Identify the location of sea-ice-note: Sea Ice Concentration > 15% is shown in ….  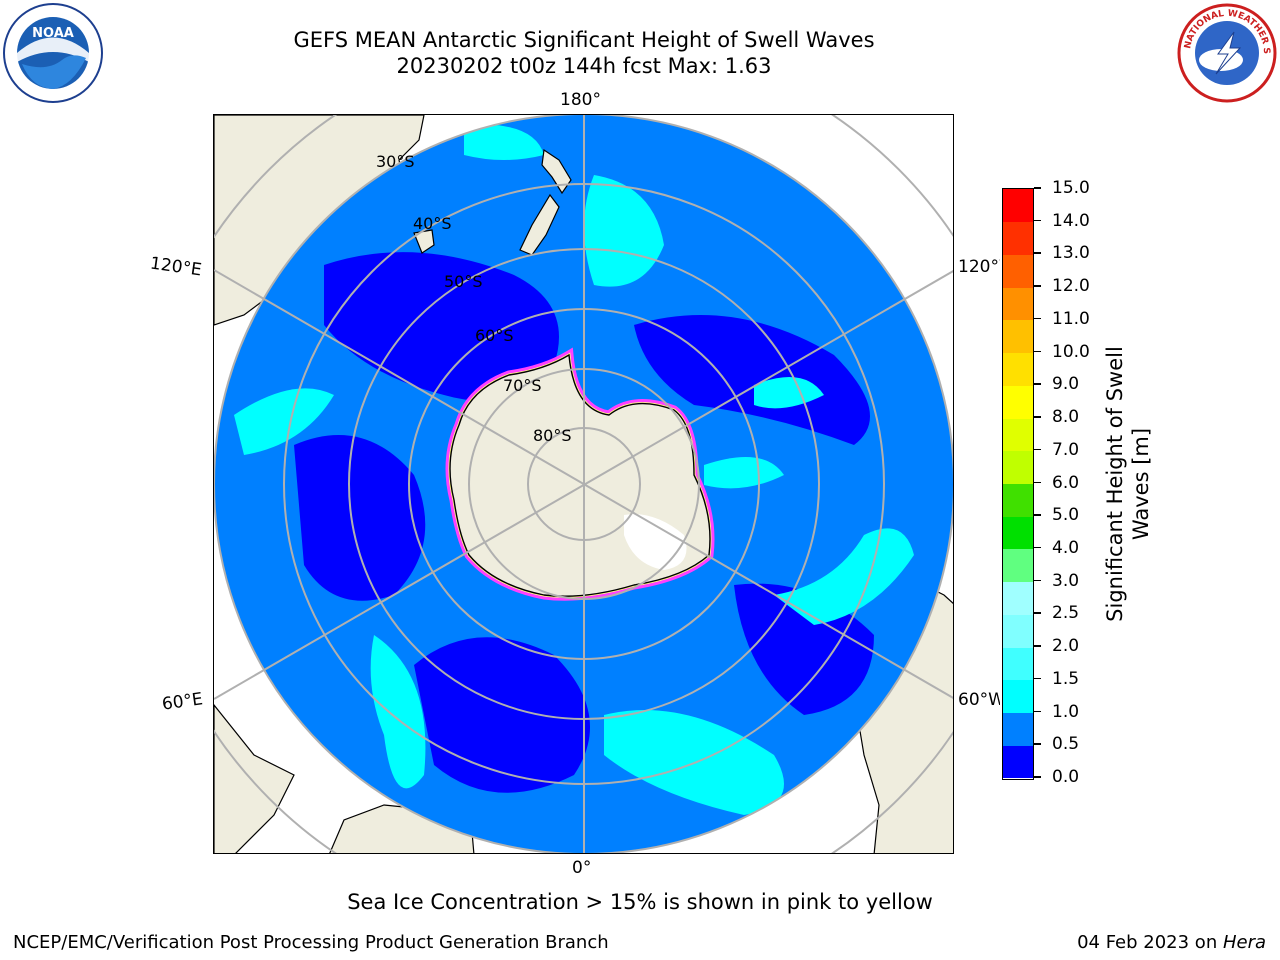
(640, 902).